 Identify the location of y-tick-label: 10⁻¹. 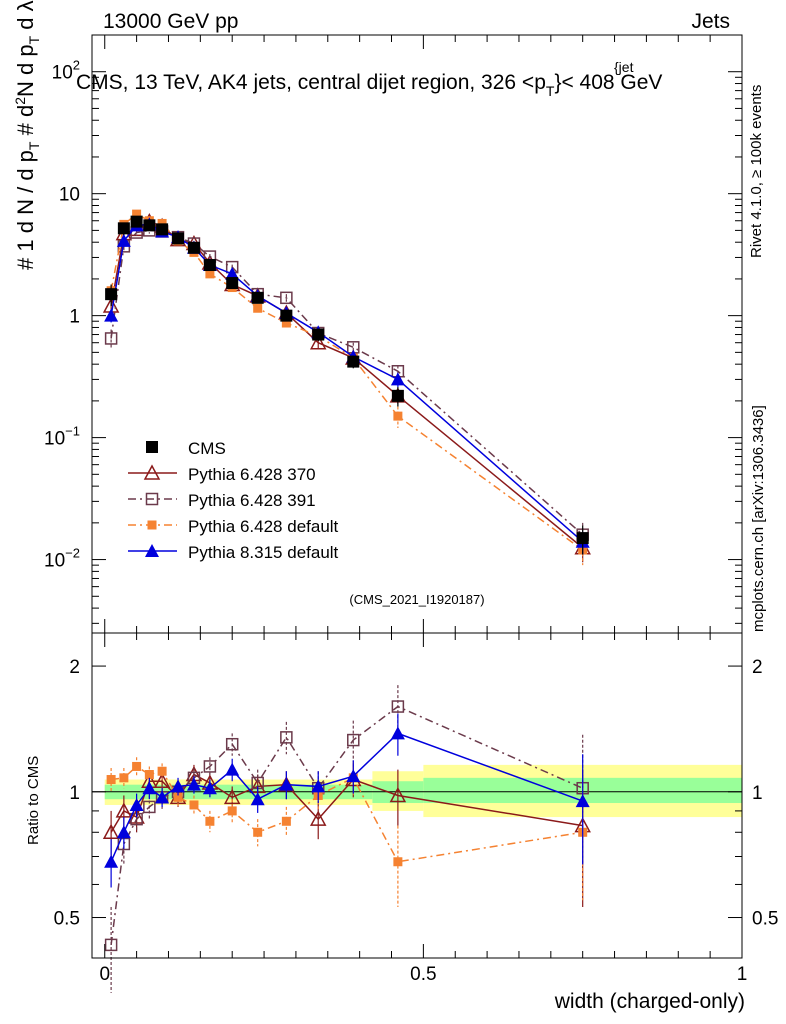
(62, 437).